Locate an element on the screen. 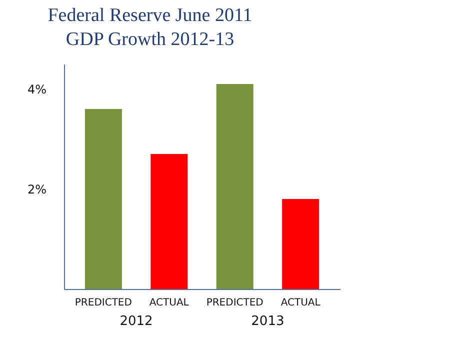 The width and height of the screenshot is (449, 341). y-tick-label: 2% is located at coordinates (36, 189).